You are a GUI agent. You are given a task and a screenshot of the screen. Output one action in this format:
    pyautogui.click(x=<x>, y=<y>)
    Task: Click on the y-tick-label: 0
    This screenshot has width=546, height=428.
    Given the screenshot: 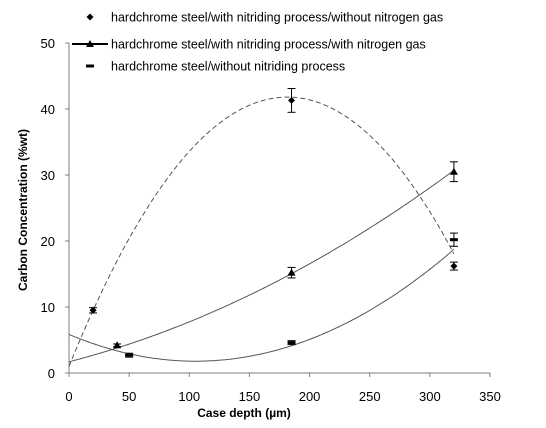 What is the action you would take?
    pyautogui.click(x=51, y=373)
    